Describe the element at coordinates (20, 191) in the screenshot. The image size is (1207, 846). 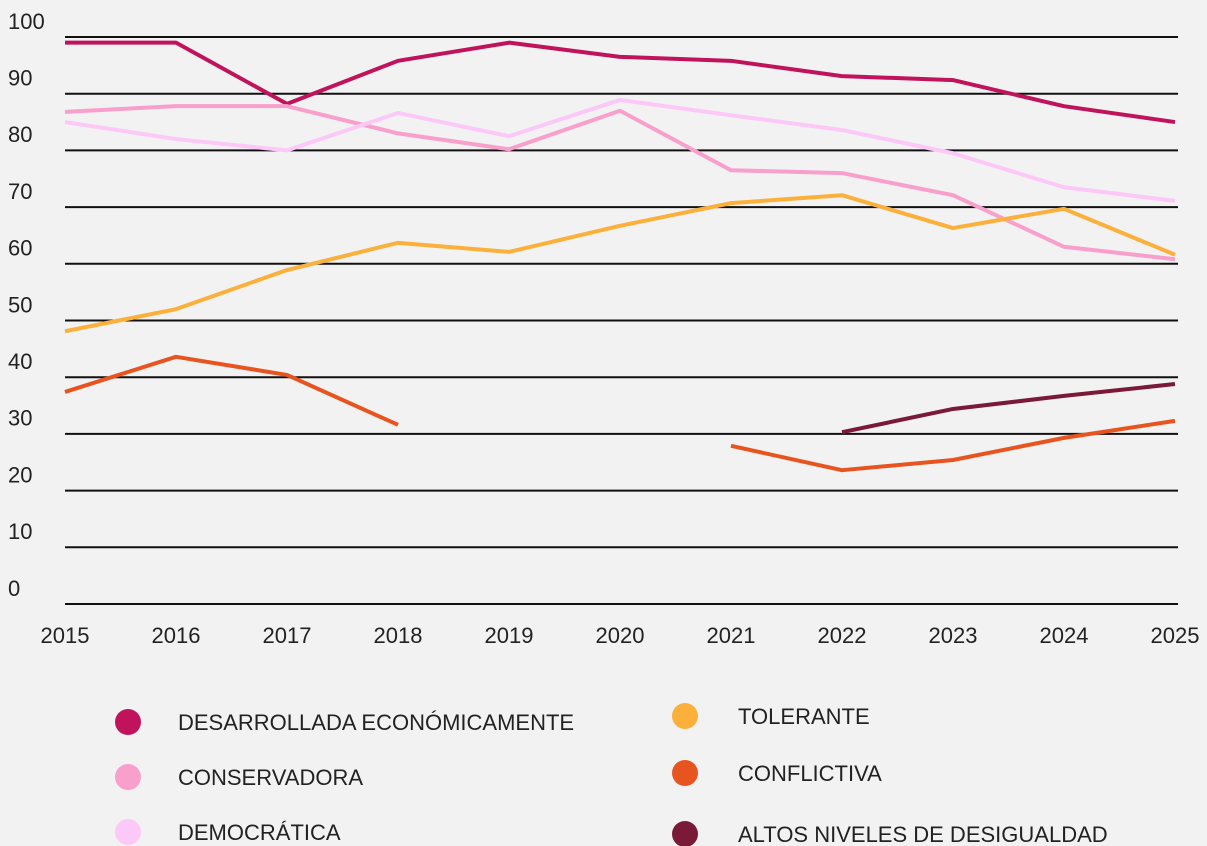
I see `y-tick-label: 70` at that location.